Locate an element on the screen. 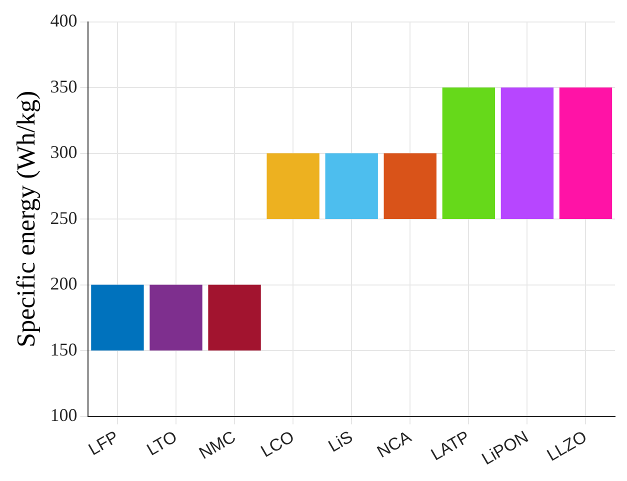 The width and height of the screenshot is (627, 481). x-tick-label: NCA is located at coordinates (395, 444).